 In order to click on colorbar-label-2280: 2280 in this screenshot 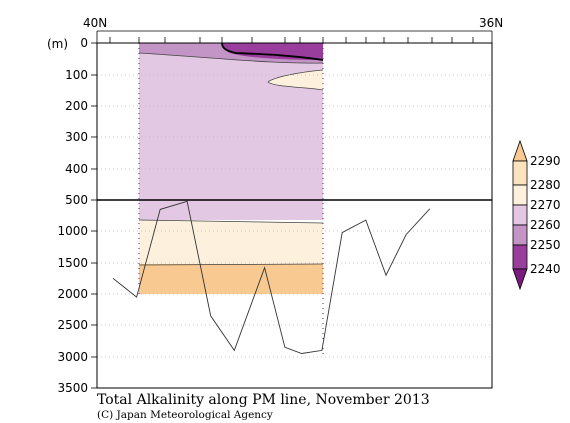, I will do `click(545, 185)`.